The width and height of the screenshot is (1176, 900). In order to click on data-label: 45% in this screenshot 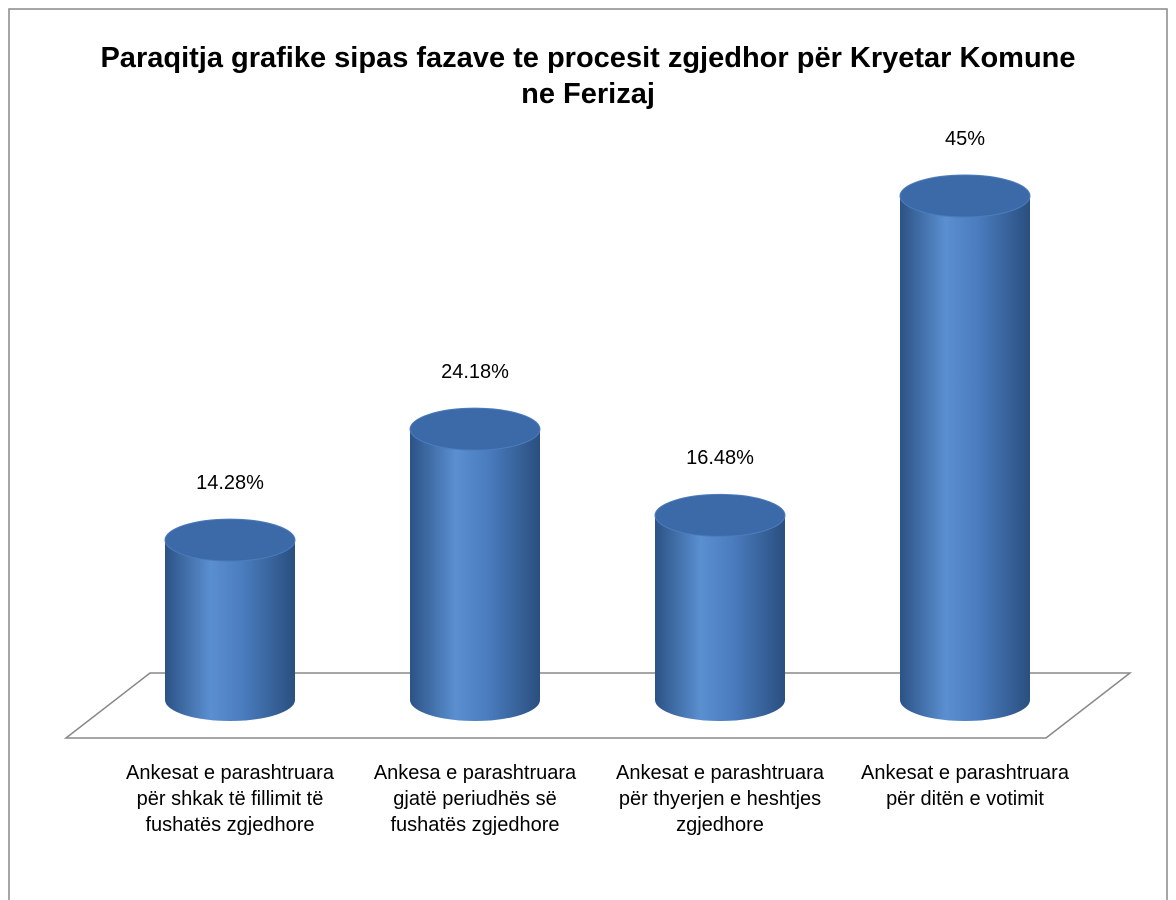, I will do `click(965, 139)`.